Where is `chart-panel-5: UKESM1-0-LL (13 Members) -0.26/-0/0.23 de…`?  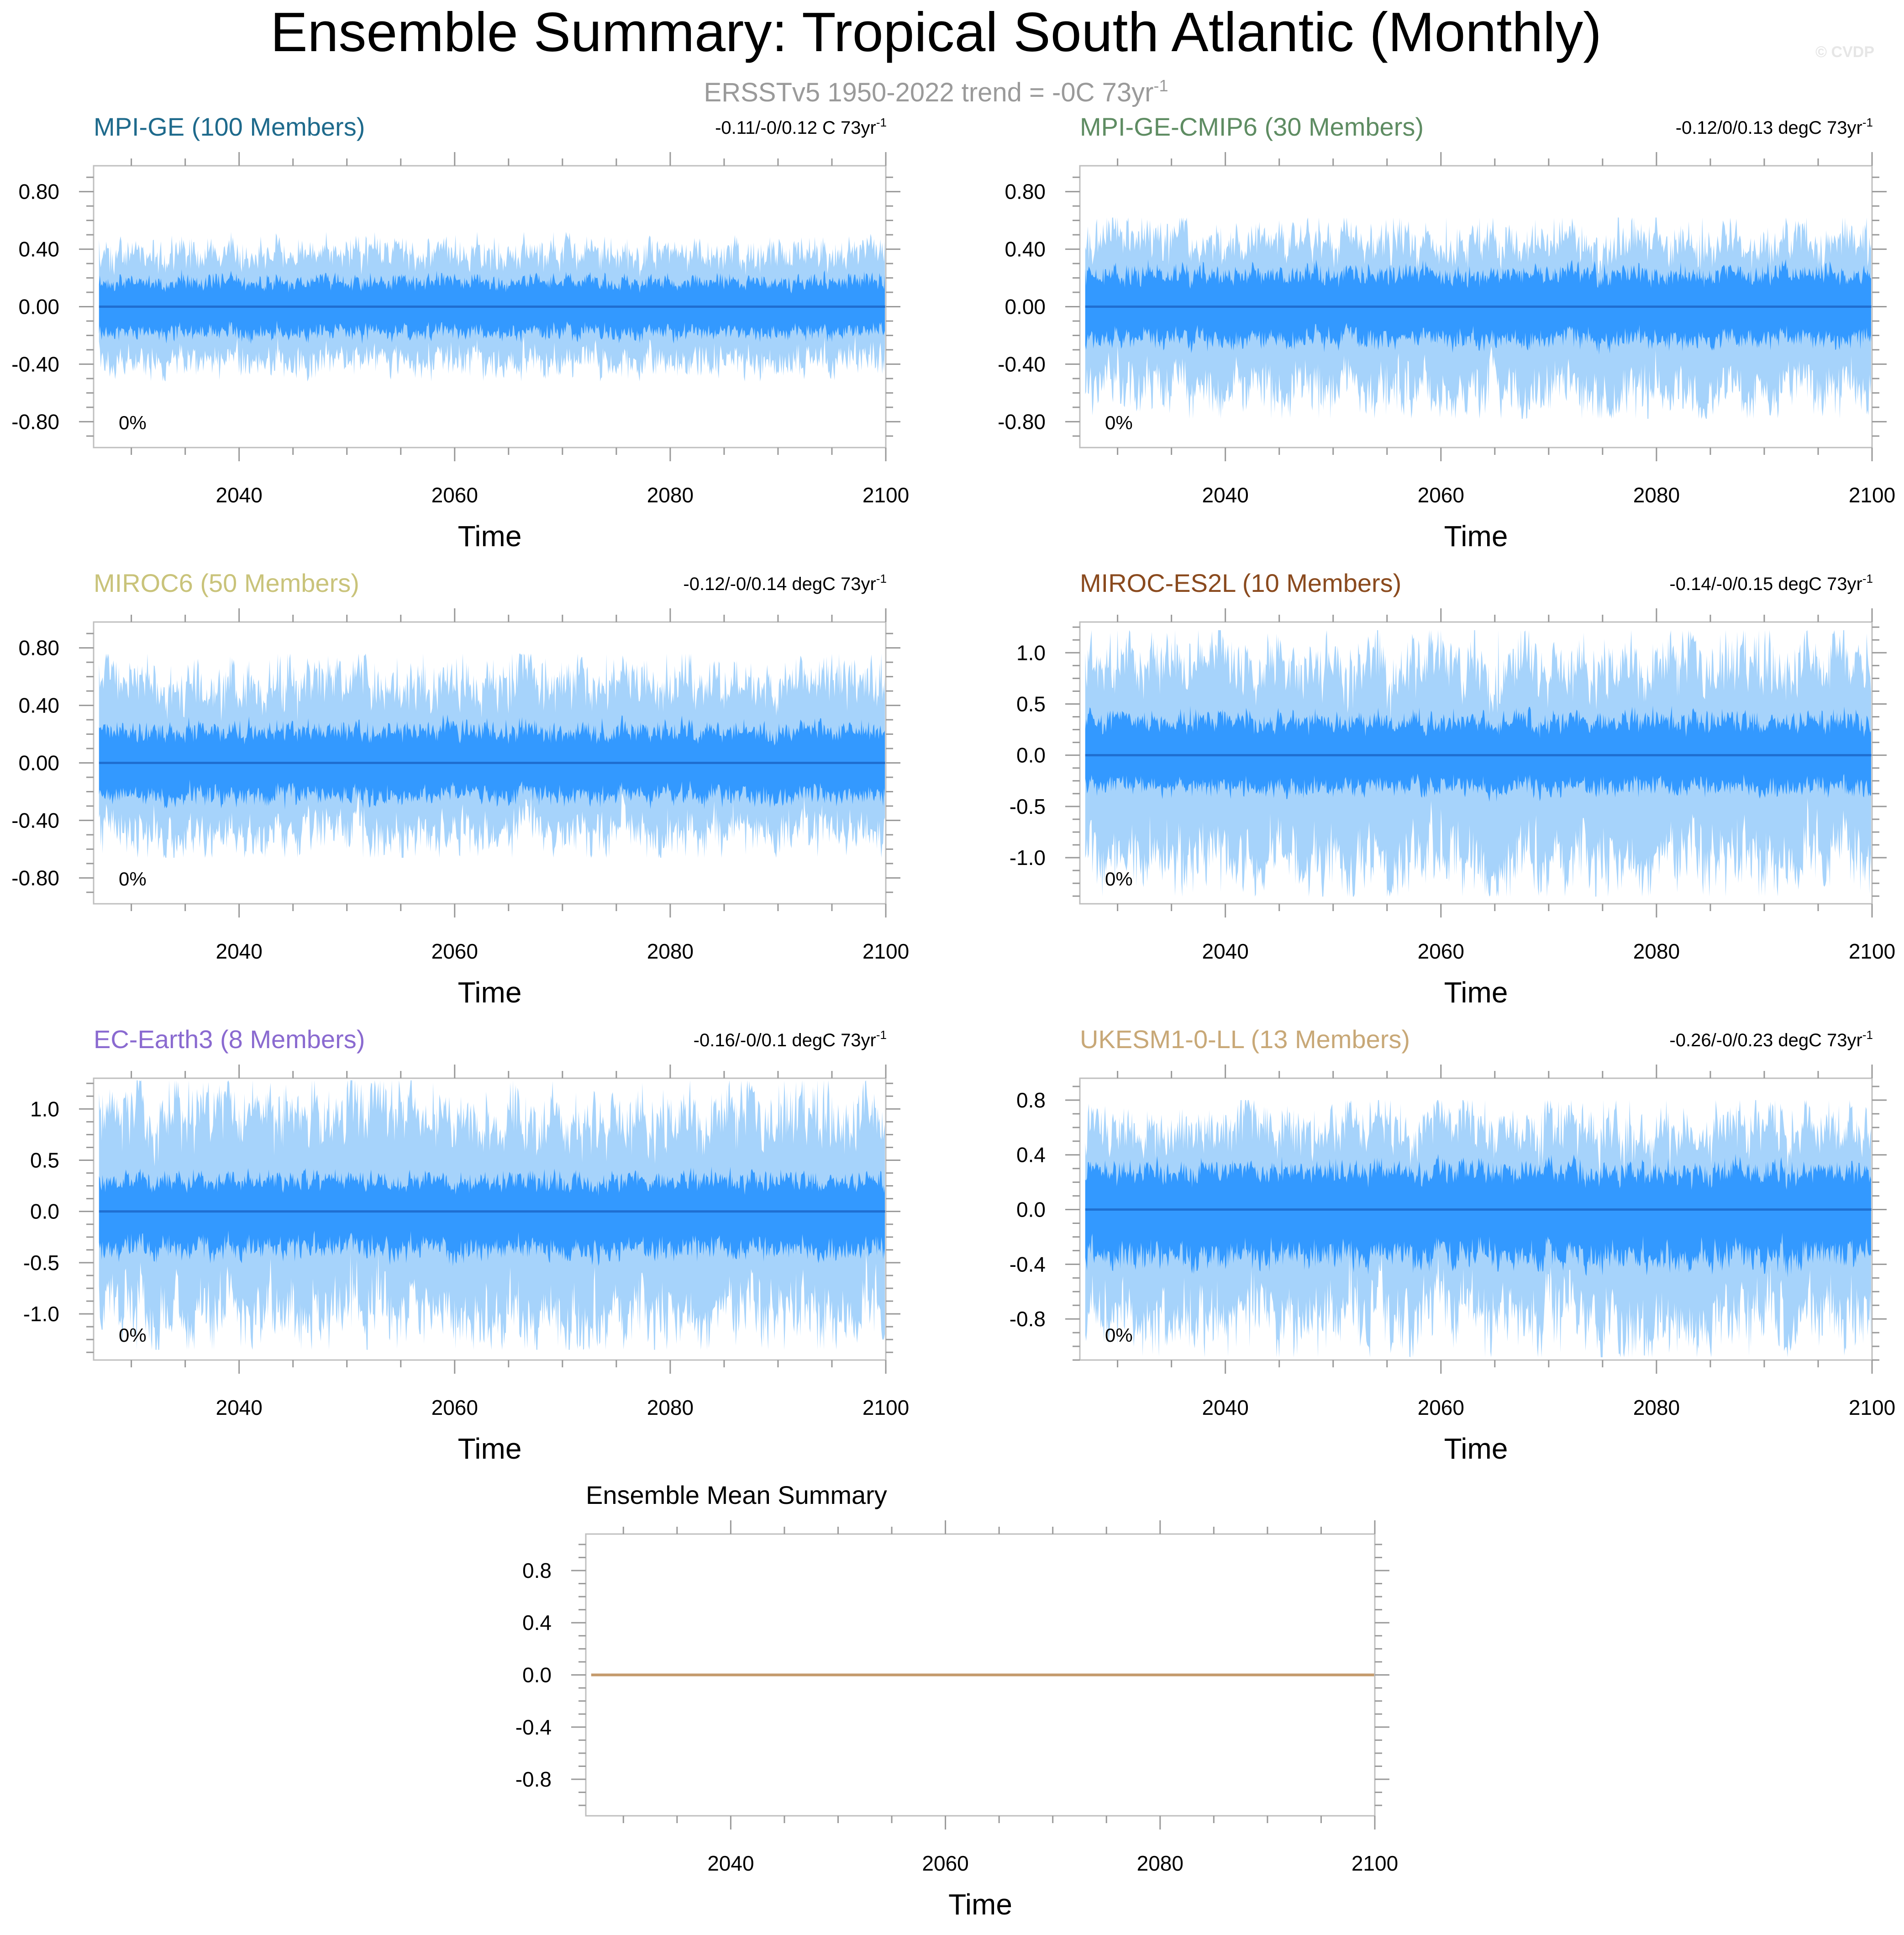
chart-panel-5: UKESM1-0-LL (13 Members) -0.26/-0/0.23 de… is located at coordinates (1453, 1245).